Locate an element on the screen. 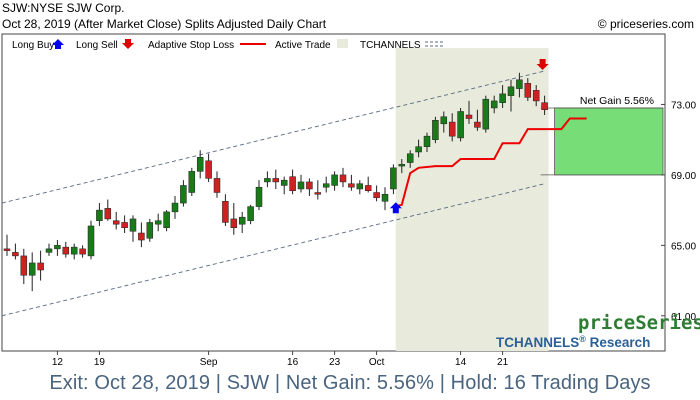 Image resolution: width=700 pixels, height=400 pixels. down-arrow-icon is located at coordinates (128, 44).